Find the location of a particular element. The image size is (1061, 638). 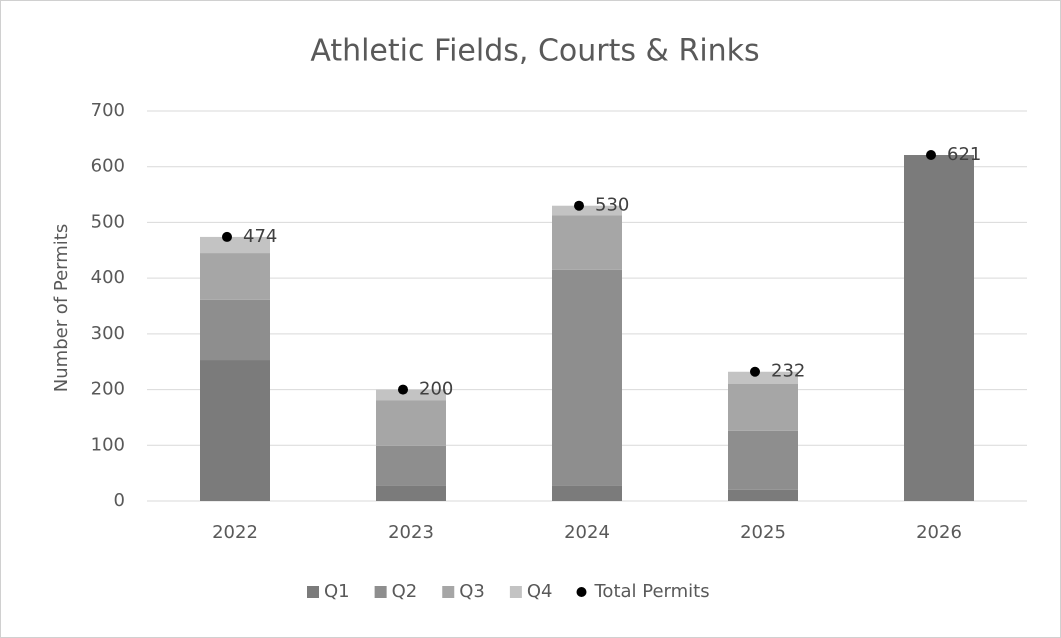

y-tick-label: 700 is located at coordinates (108, 110).